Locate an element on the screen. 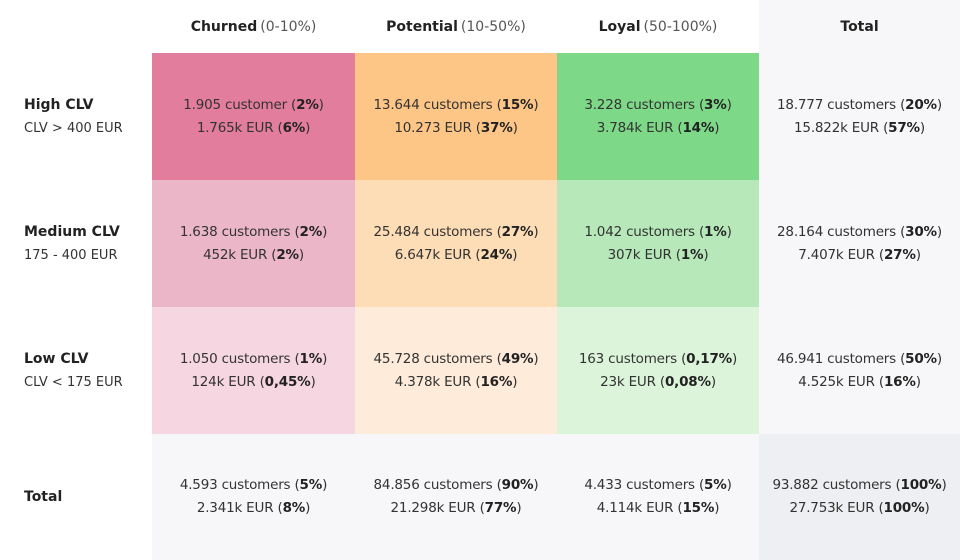 The width and height of the screenshot is (960, 560). revenue-value: 1.765k EUR is located at coordinates (235, 127).